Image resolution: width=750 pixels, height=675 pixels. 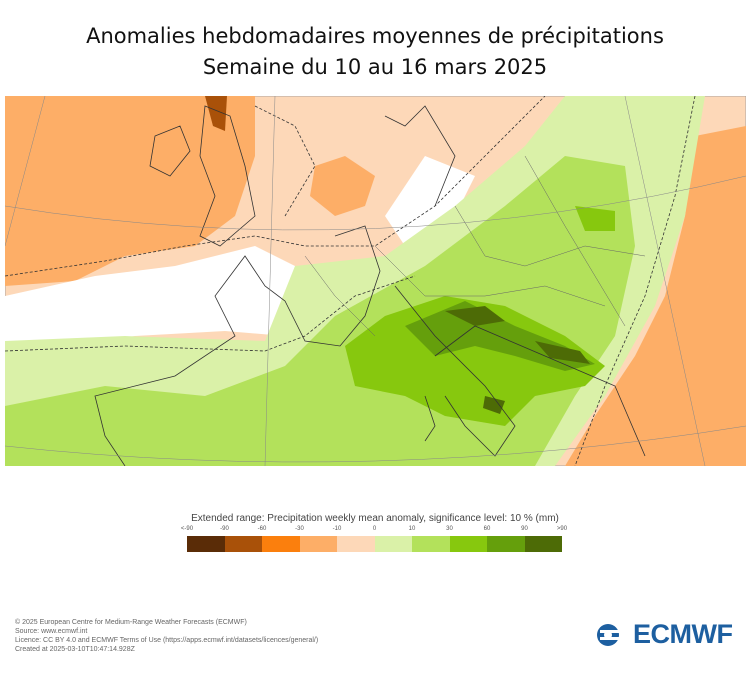 What do you see at coordinates (342, 186) in the screenshot?
I see `anomaly-region-orange-north-sea` at bounding box center [342, 186].